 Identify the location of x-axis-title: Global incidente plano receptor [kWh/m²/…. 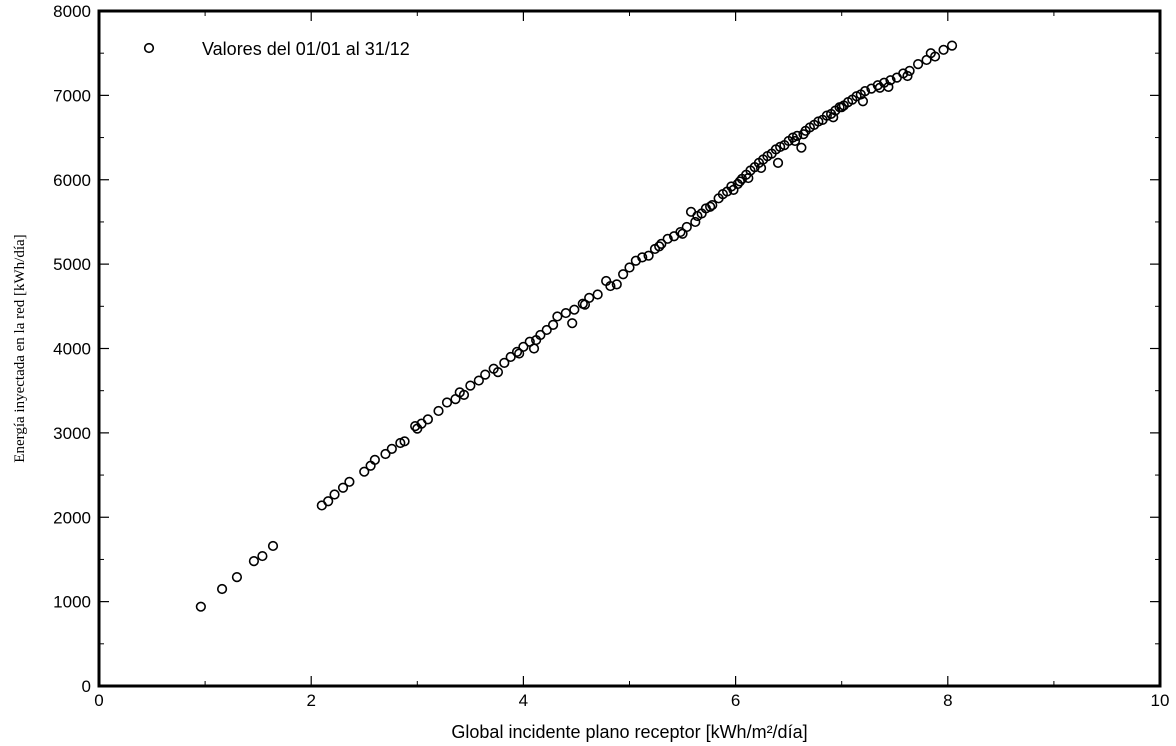
(629, 732).